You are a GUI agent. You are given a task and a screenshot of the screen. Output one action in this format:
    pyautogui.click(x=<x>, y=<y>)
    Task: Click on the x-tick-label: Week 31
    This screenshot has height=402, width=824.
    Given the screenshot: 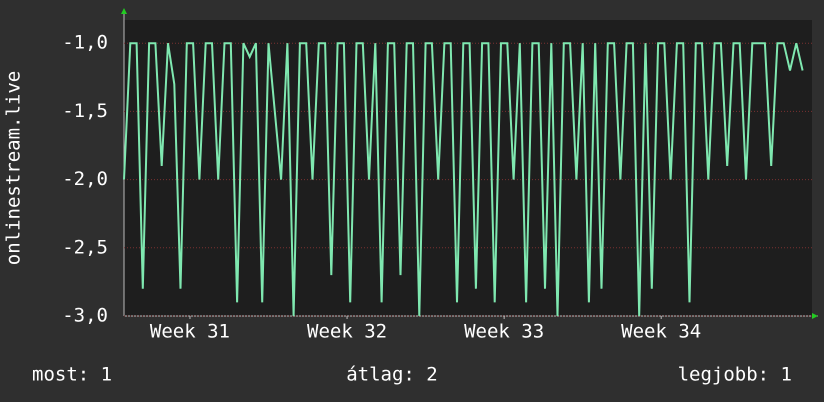 What is the action you would take?
    pyautogui.click(x=190, y=332)
    